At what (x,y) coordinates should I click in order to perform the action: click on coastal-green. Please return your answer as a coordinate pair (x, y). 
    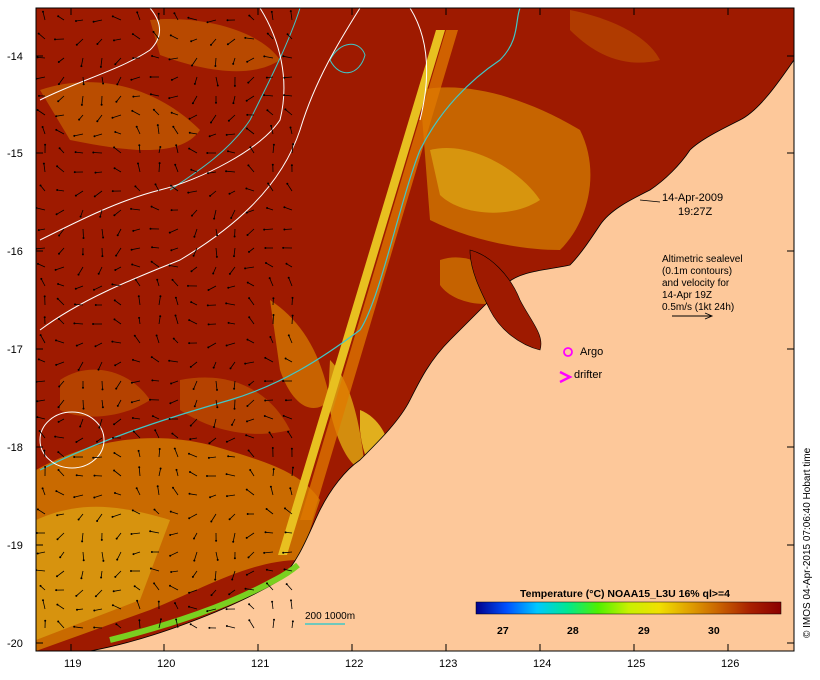
    Looking at the image, I should click on (204, 602).